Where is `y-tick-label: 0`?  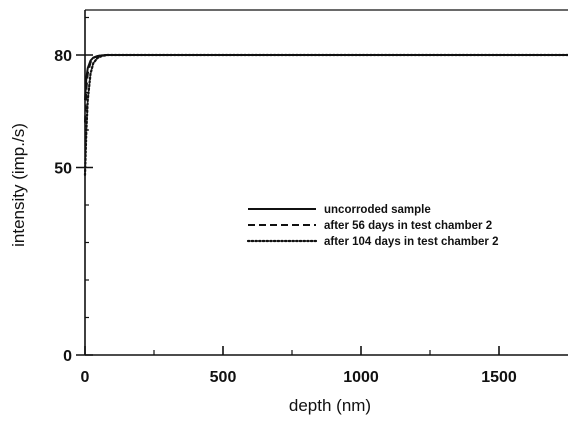 y-tick-label: 0 is located at coordinates (67, 356).